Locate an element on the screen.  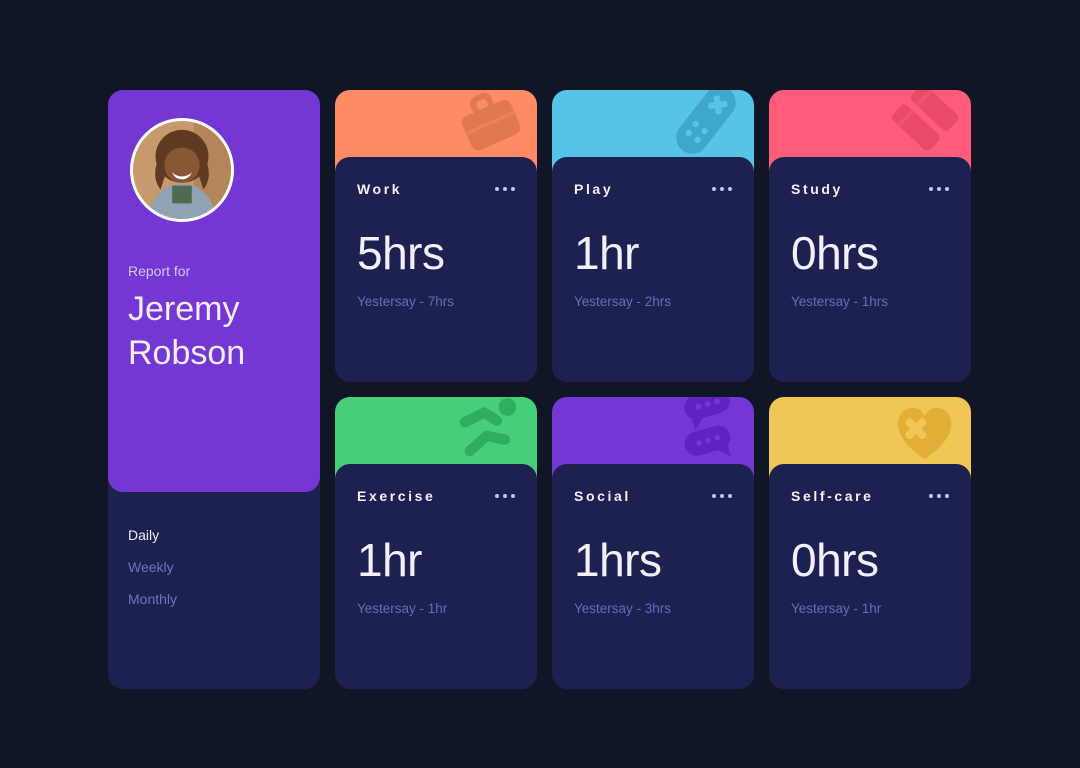
card-title: Social is located at coordinates (602, 496).